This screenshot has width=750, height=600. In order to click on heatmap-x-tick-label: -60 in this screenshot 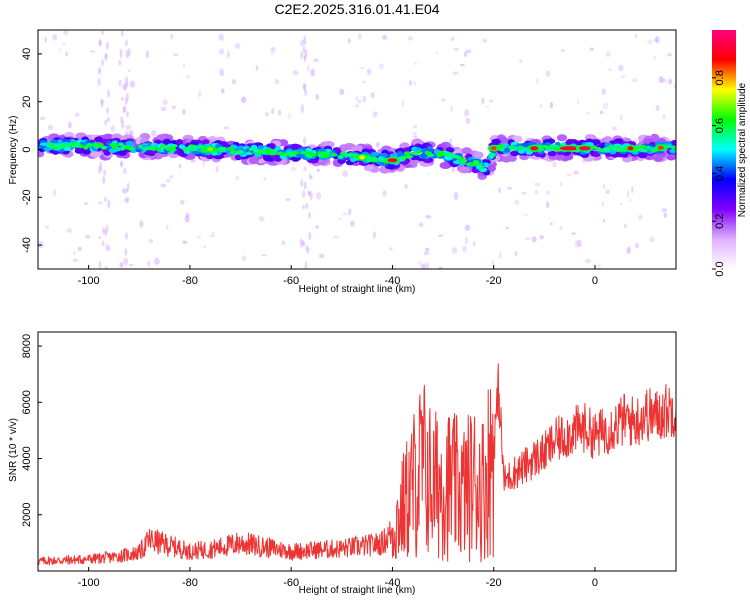, I will do `click(291, 281)`.